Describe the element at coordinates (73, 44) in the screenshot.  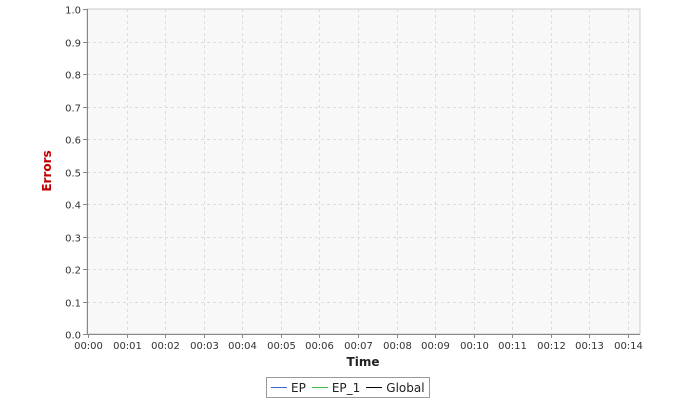
I see `y-tick-label: 0.9` at that location.